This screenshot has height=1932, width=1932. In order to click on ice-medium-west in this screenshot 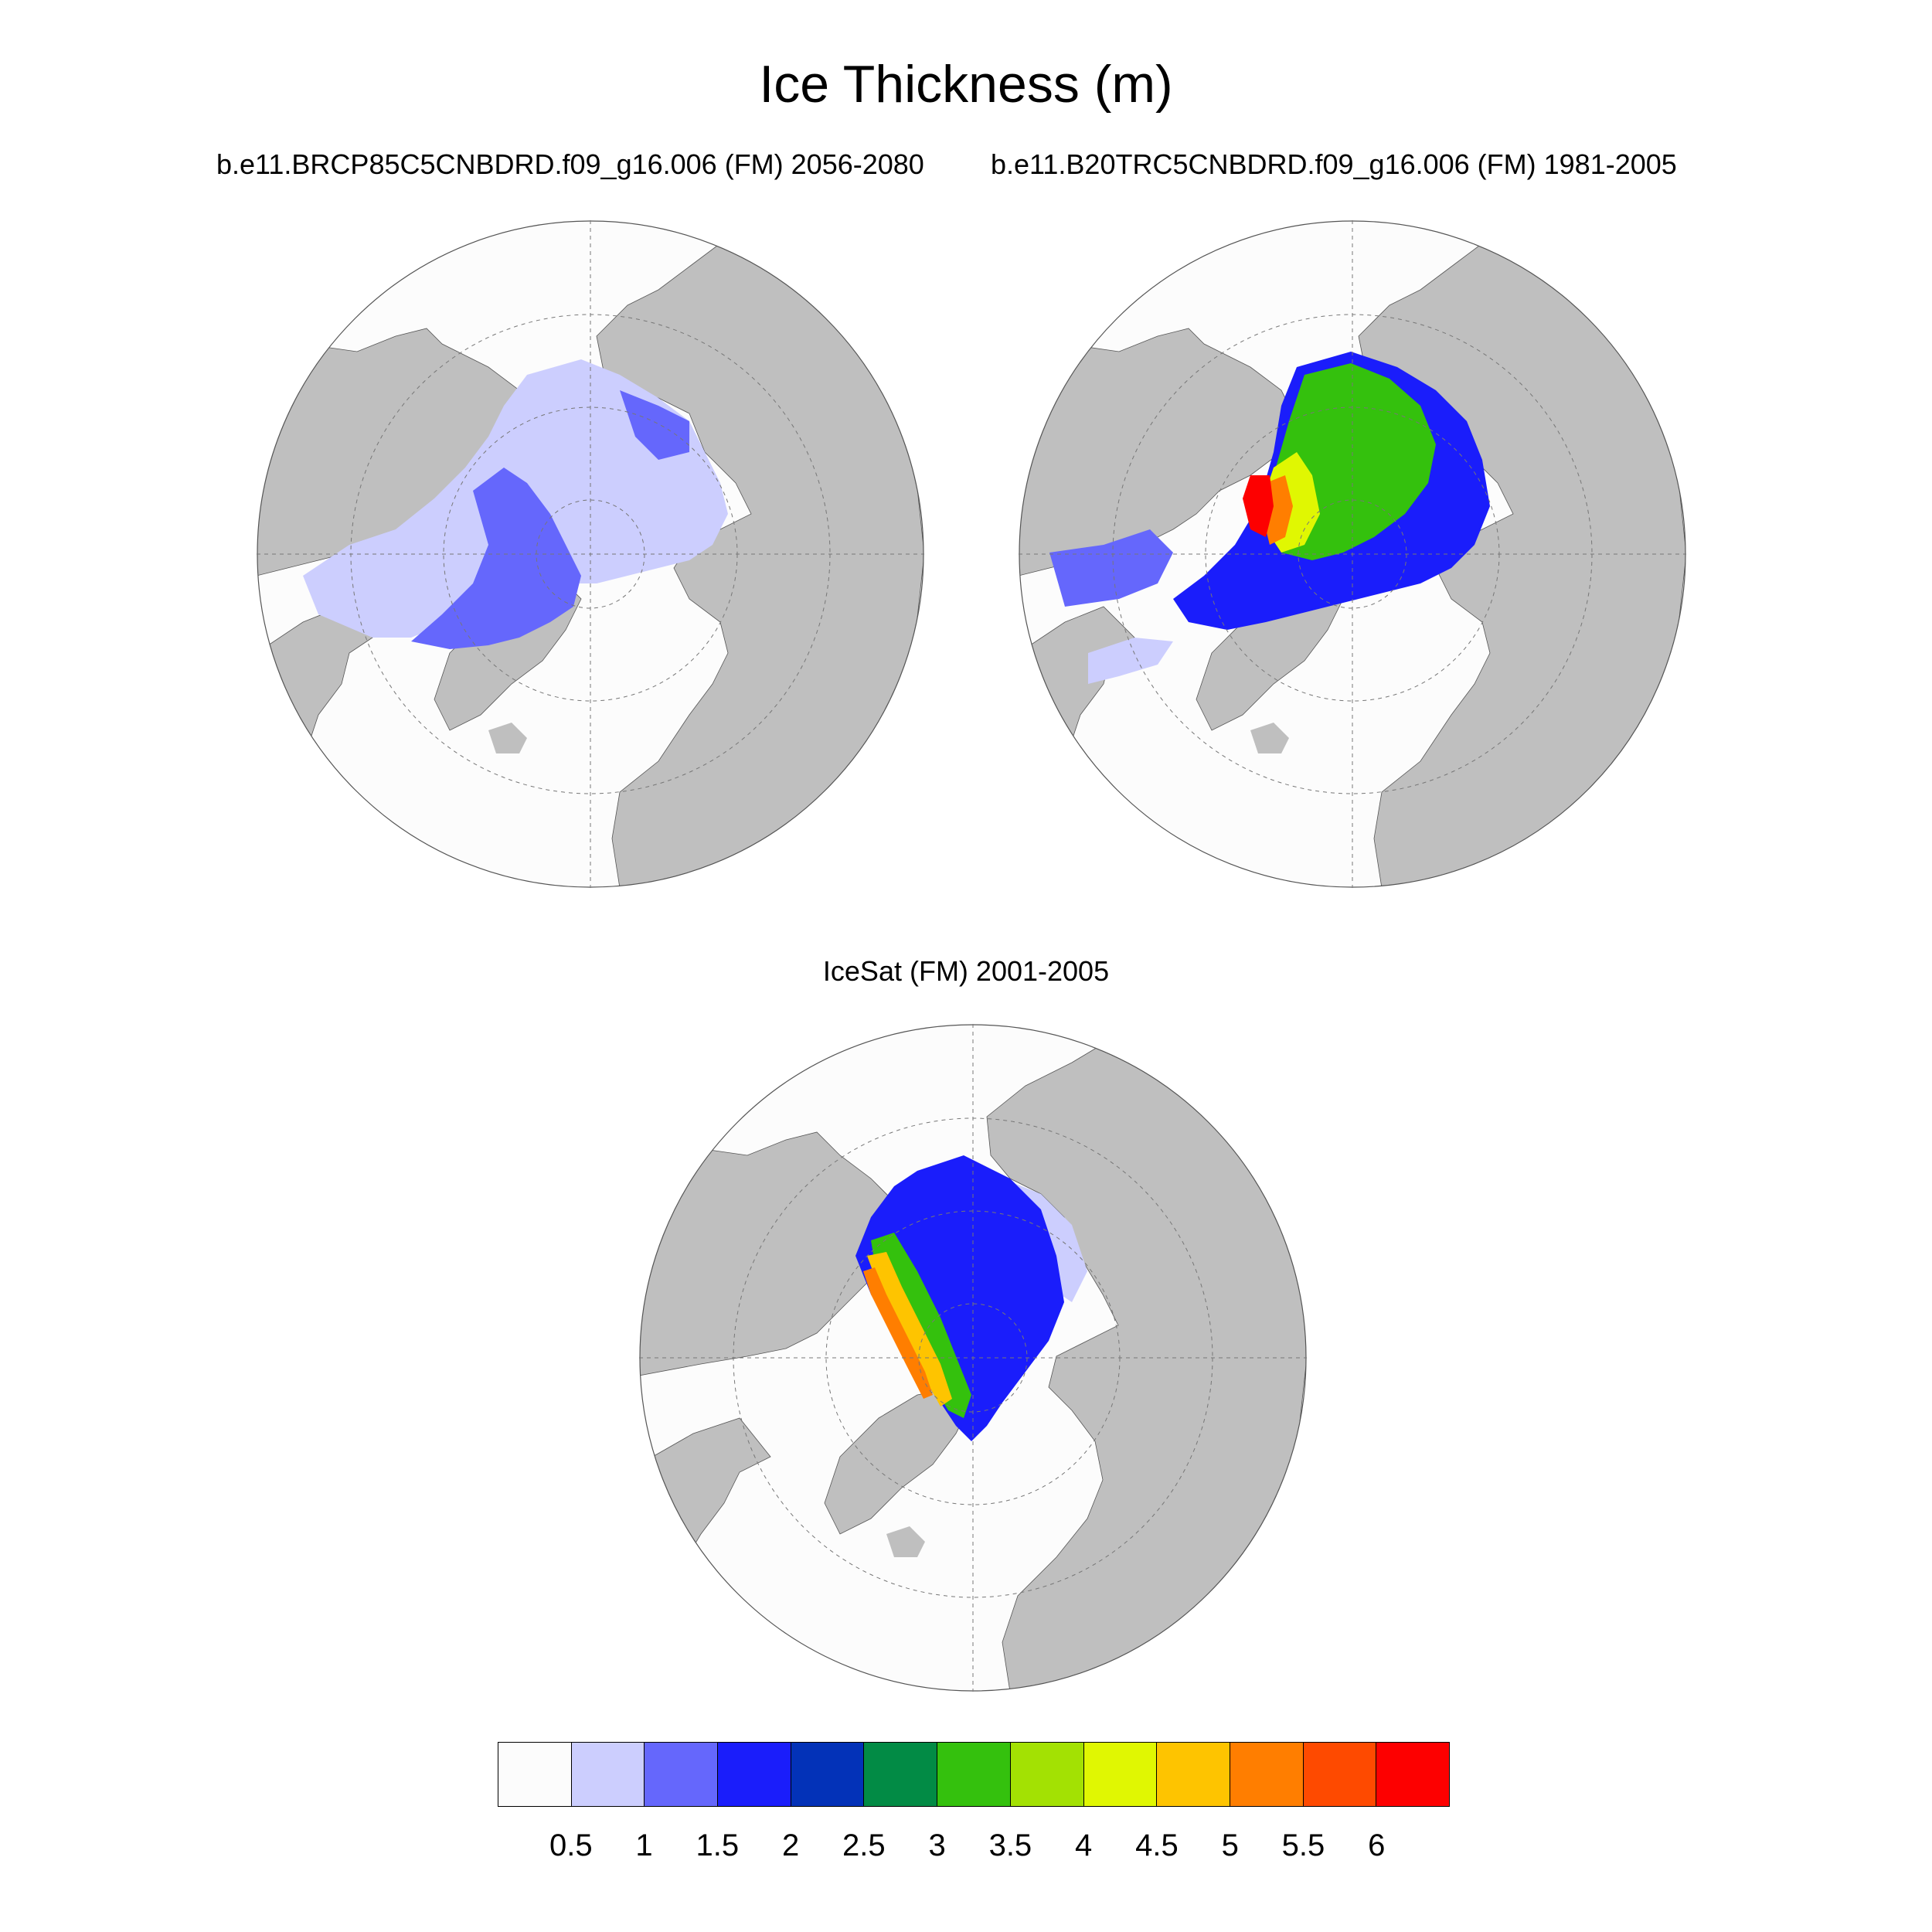, I will do `click(1111, 568)`.